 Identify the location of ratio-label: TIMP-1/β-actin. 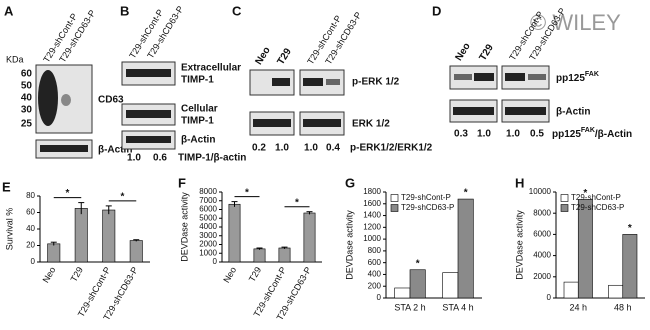
(212, 158).